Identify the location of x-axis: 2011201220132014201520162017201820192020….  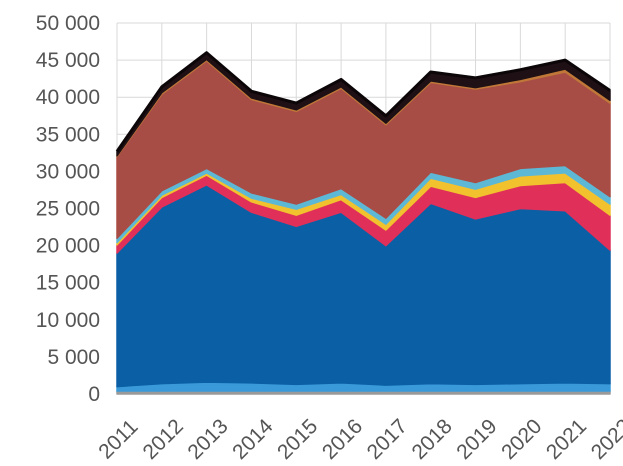
(358, 440).